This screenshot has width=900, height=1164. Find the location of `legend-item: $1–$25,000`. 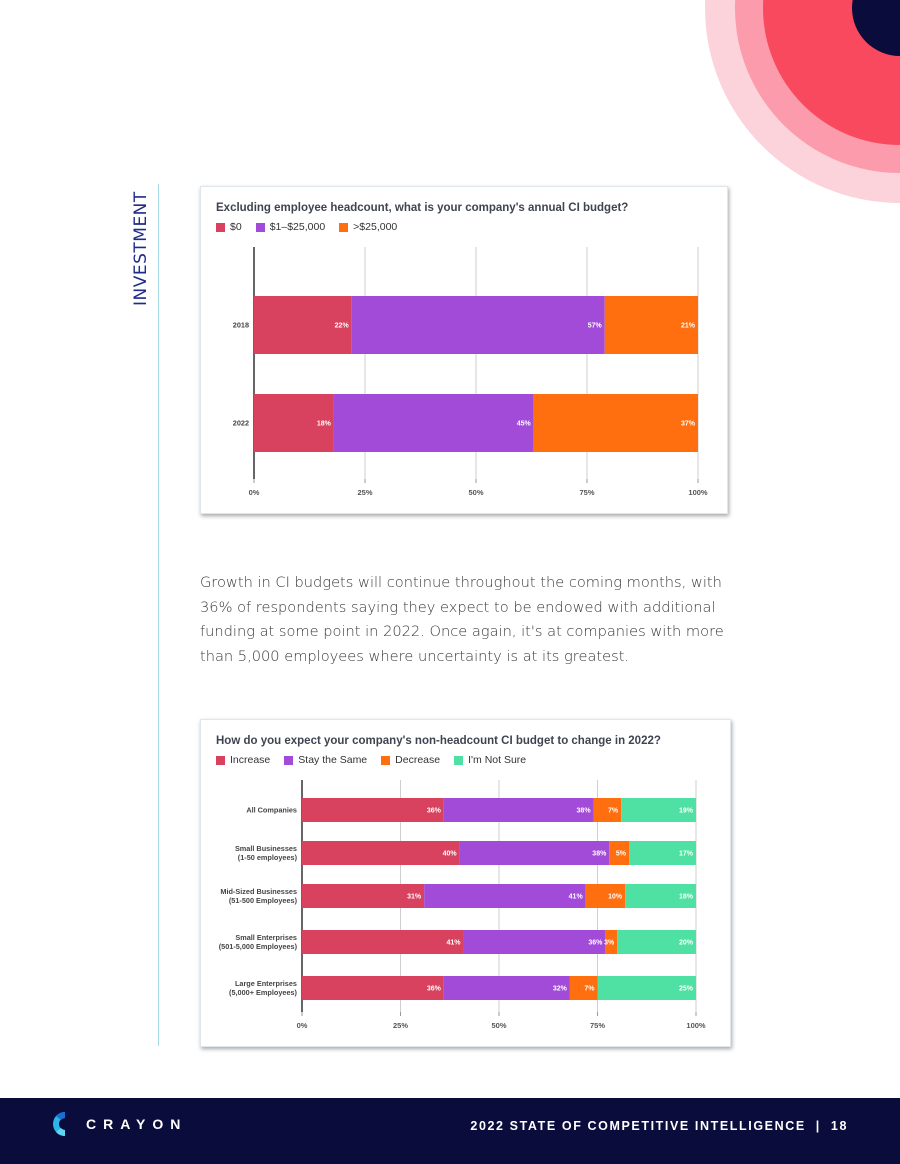

legend-item: $1–$25,000 is located at coordinates (290, 227).